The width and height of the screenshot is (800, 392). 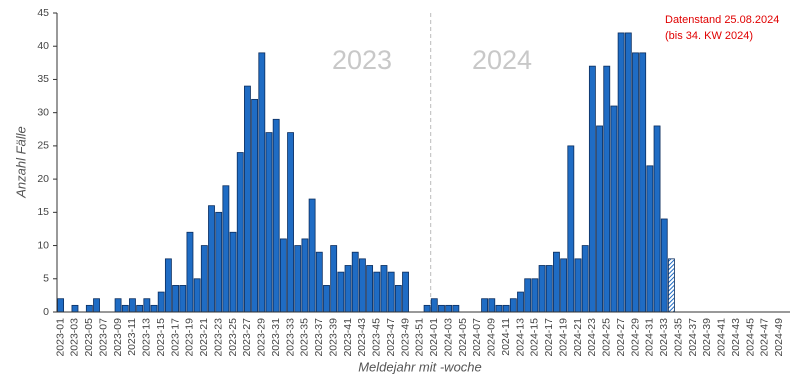 I want to click on x-tick-label: 2023-31, so click(x=276, y=337).